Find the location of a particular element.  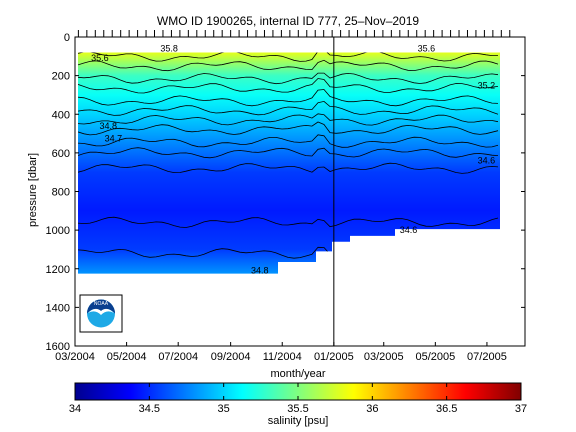

y-tick-label: 200 is located at coordinates (61, 77).